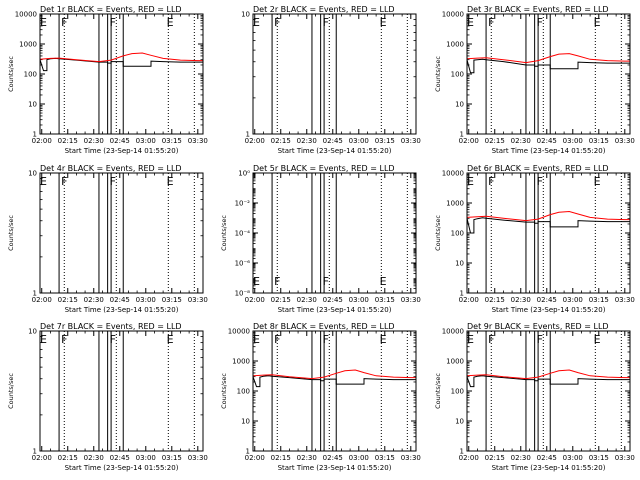  I want to click on panel-title: Det 4r BLACK = Events, RED = LLD, so click(111, 168).